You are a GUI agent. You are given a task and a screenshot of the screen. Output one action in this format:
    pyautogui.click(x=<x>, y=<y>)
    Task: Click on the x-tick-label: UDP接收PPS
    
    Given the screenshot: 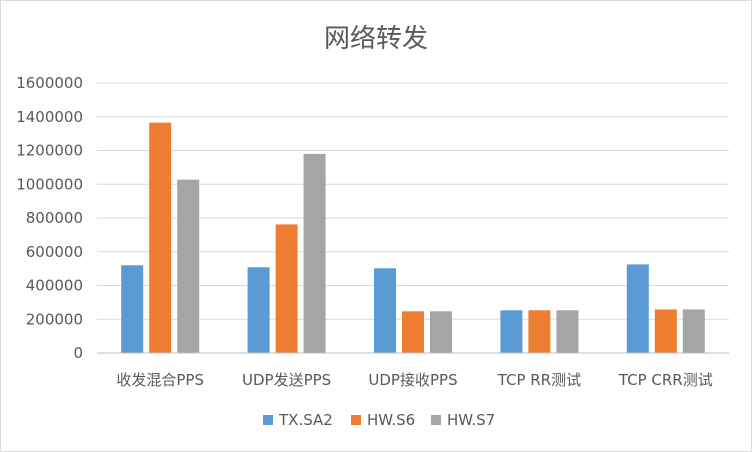 What is the action you would take?
    pyautogui.click(x=412, y=380)
    